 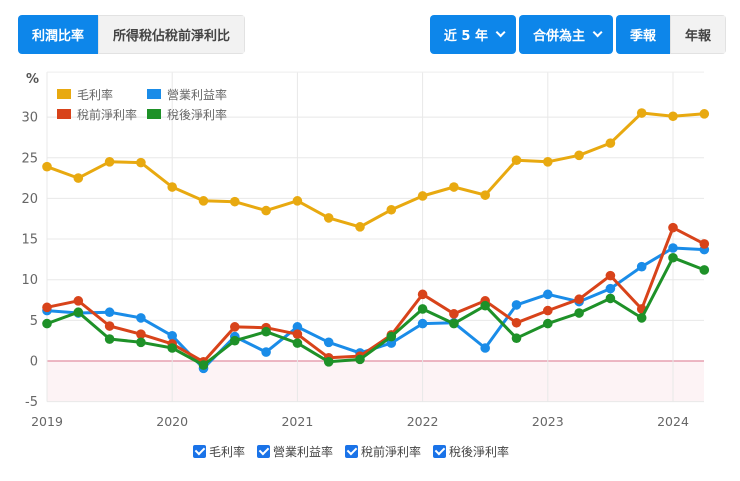 What do you see at coordinates (34, 362) in the screenshot?
I see `y-tick-label: 0` at bounding box center [34, 362].